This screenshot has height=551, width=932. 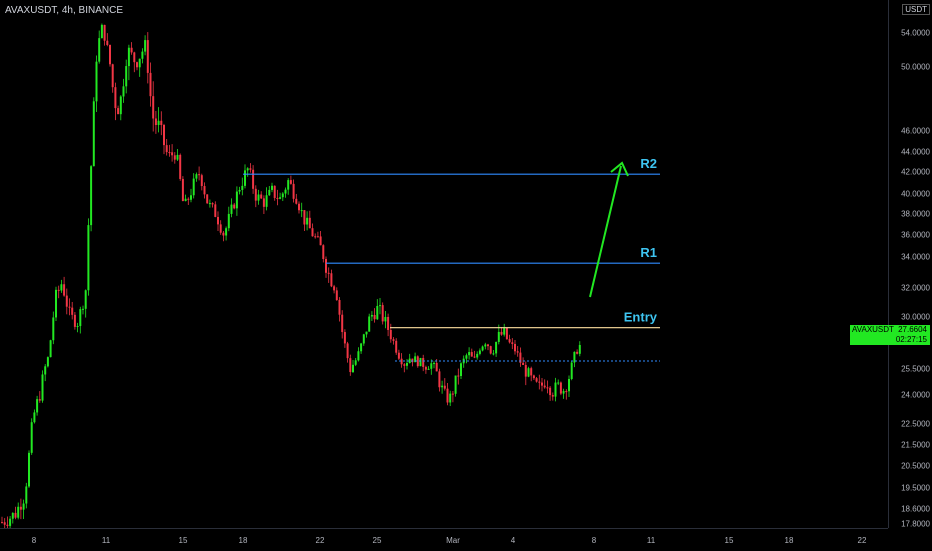 What do you see at coordinates (641, 317) in the screenshot?
I see `level-label-entry: Entry` at bounding box center [641, 317].